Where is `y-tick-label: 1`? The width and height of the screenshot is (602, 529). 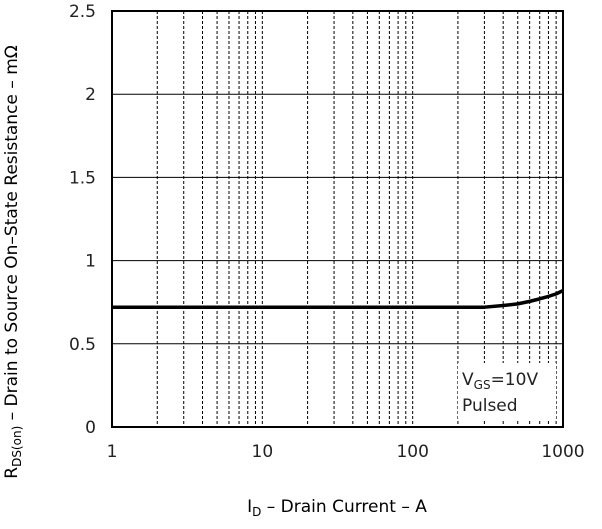
y-tick-label: 1 is located at coordinates (90, 262).